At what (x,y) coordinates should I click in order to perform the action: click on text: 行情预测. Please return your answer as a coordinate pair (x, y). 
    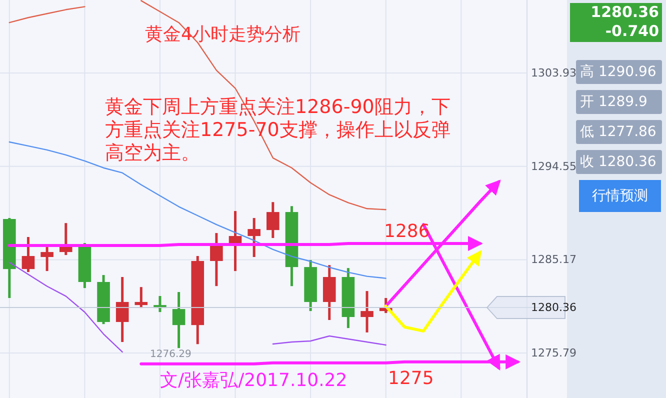
    Looking at the image, I should click on (620, 196).